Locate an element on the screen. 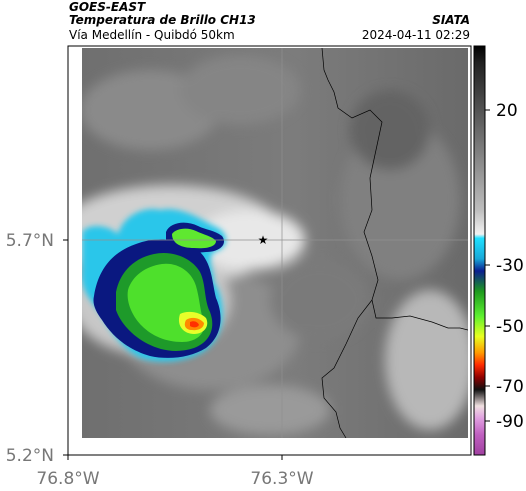 The height and width of the screenshot is (491, 526). agency-label: SIATA is located at coordinates (451, 20).